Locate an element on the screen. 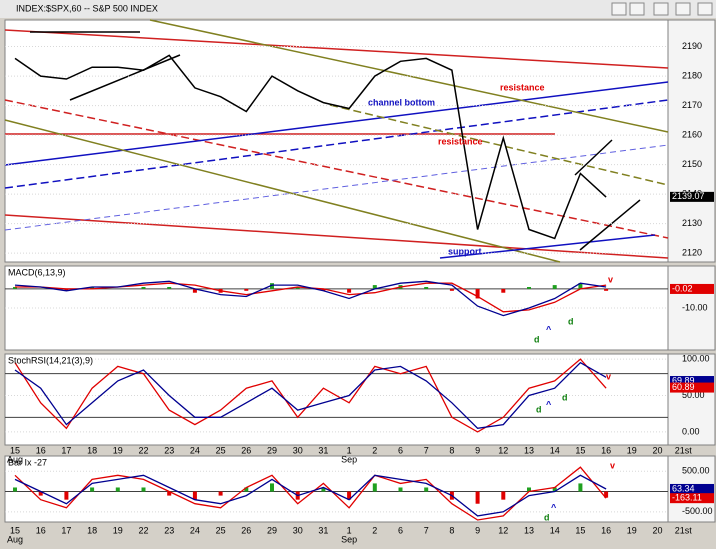 Image resolution: width=716 pixels, height=549 pixels. last-value-label: -163.11 is located at coordinates (687, 498).